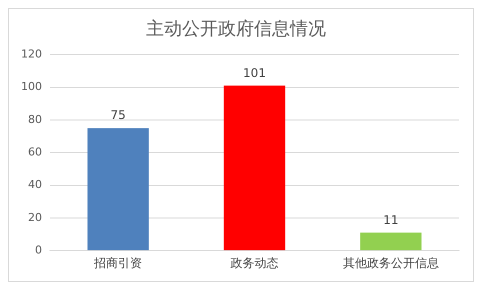 The image size is (482, 290). I want to click on y-tick-label: 120, so click(31, 53).